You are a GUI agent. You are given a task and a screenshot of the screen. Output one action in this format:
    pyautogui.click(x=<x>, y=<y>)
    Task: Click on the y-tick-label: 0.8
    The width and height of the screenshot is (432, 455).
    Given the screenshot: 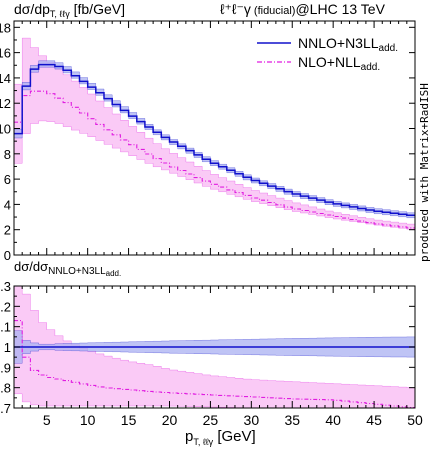 What is the action you would take?
    pyautogui.click(x=5, y=388)
    